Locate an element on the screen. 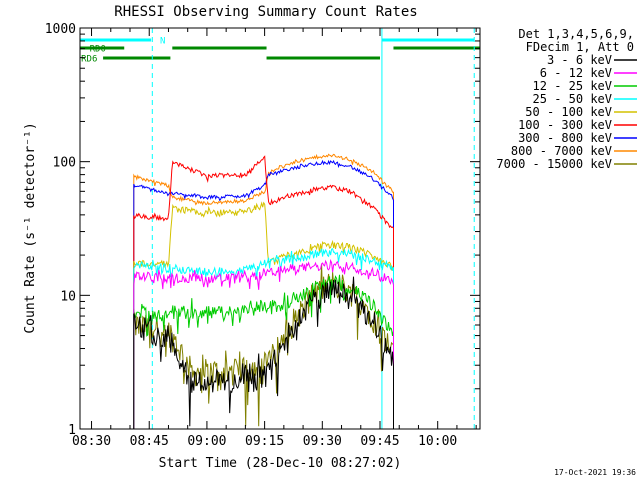 This screenshot has width=640, height=480. series-line-7000-15000-kev is located at coordinates (263, 346).